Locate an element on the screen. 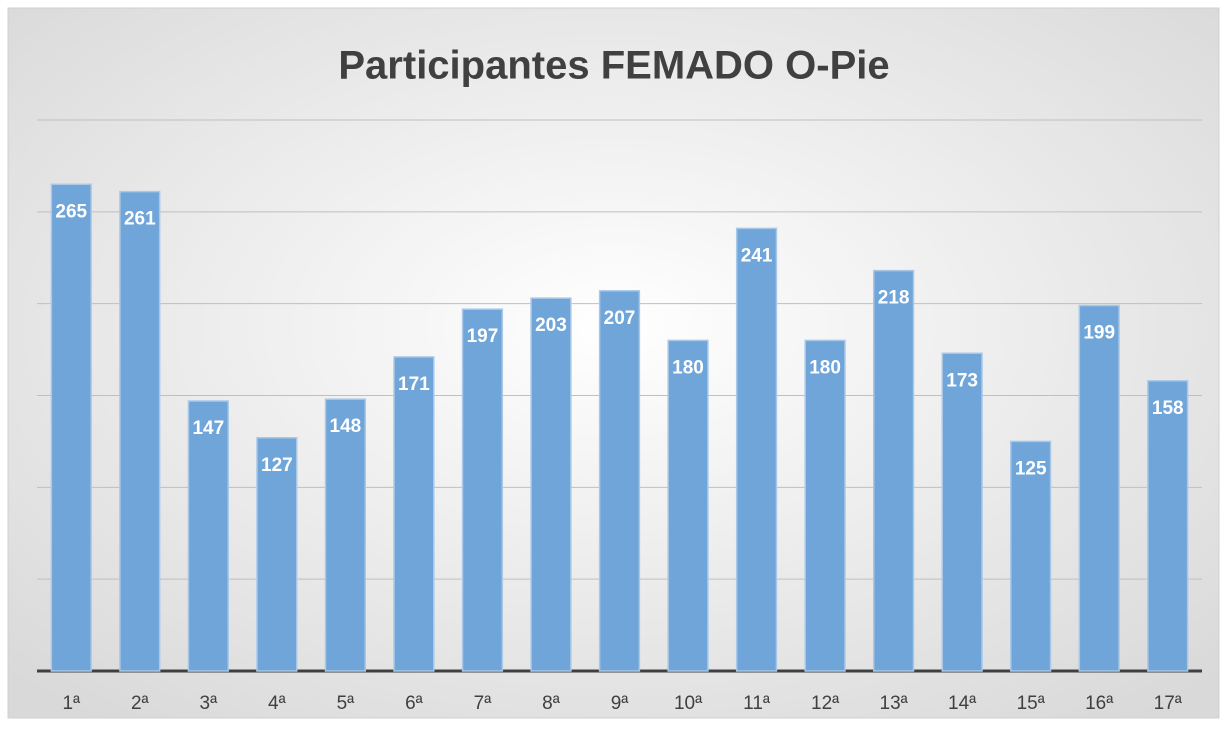 This screenshot has height=729, width=1227. x-tick-label: 1ª is located at coordinates (71, 703).